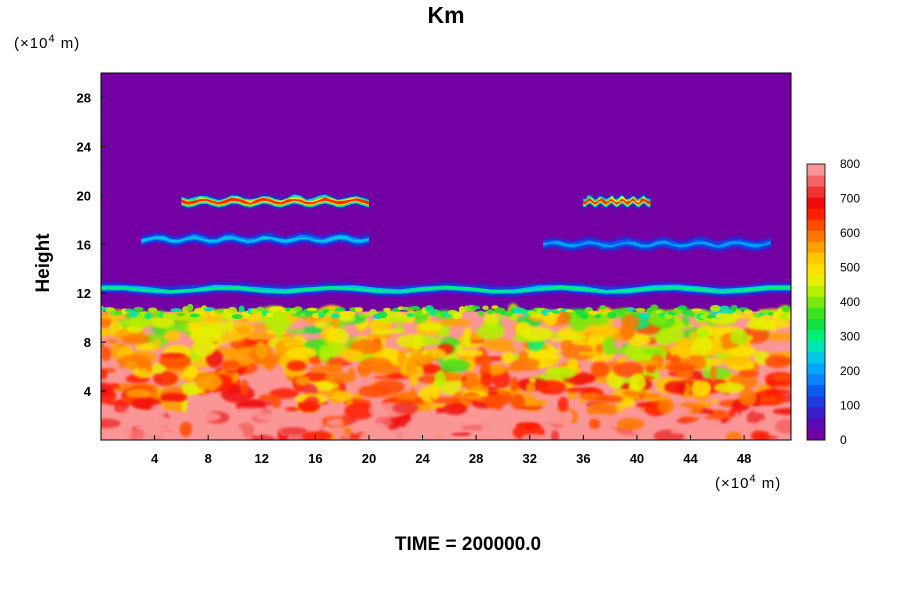 This screenshot has height=600, width=900. What do you see at coordinates (850, 337) in the screenshot?
I see `colorbar-label: 300` at bounding box center [850, 337].